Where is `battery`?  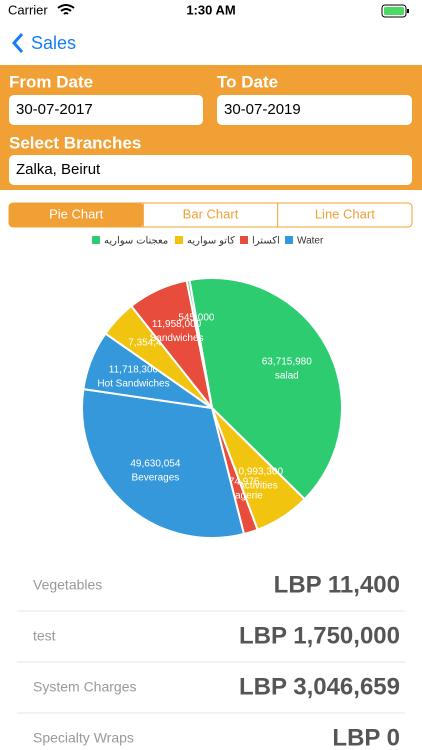
battery is located at coordinates (394, 11).